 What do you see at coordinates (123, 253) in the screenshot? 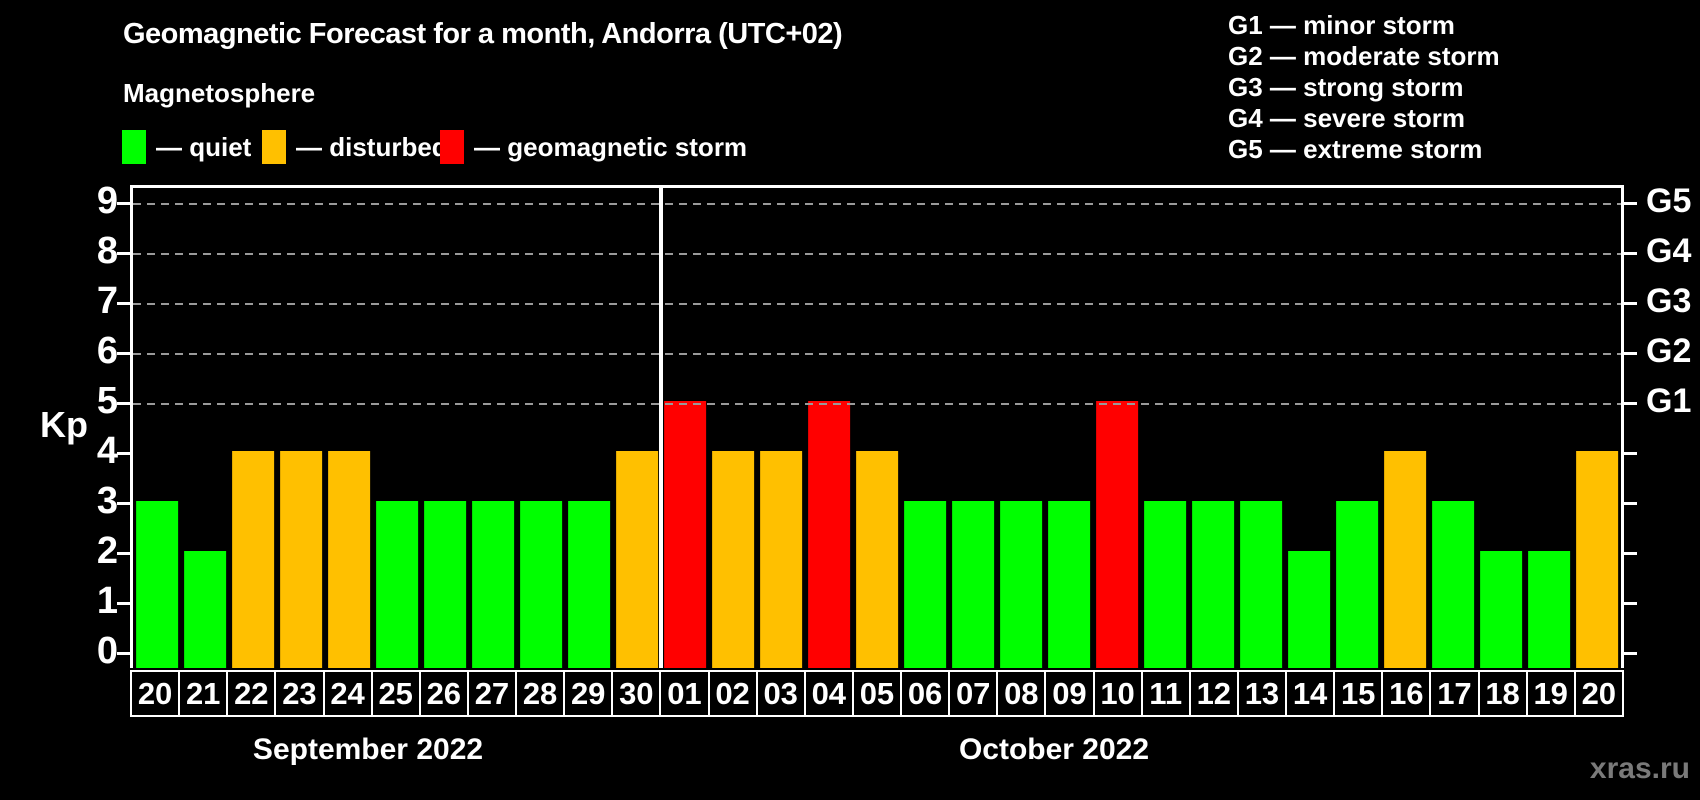
I see `left-tick-kp8` at bounding box center [123, 253].